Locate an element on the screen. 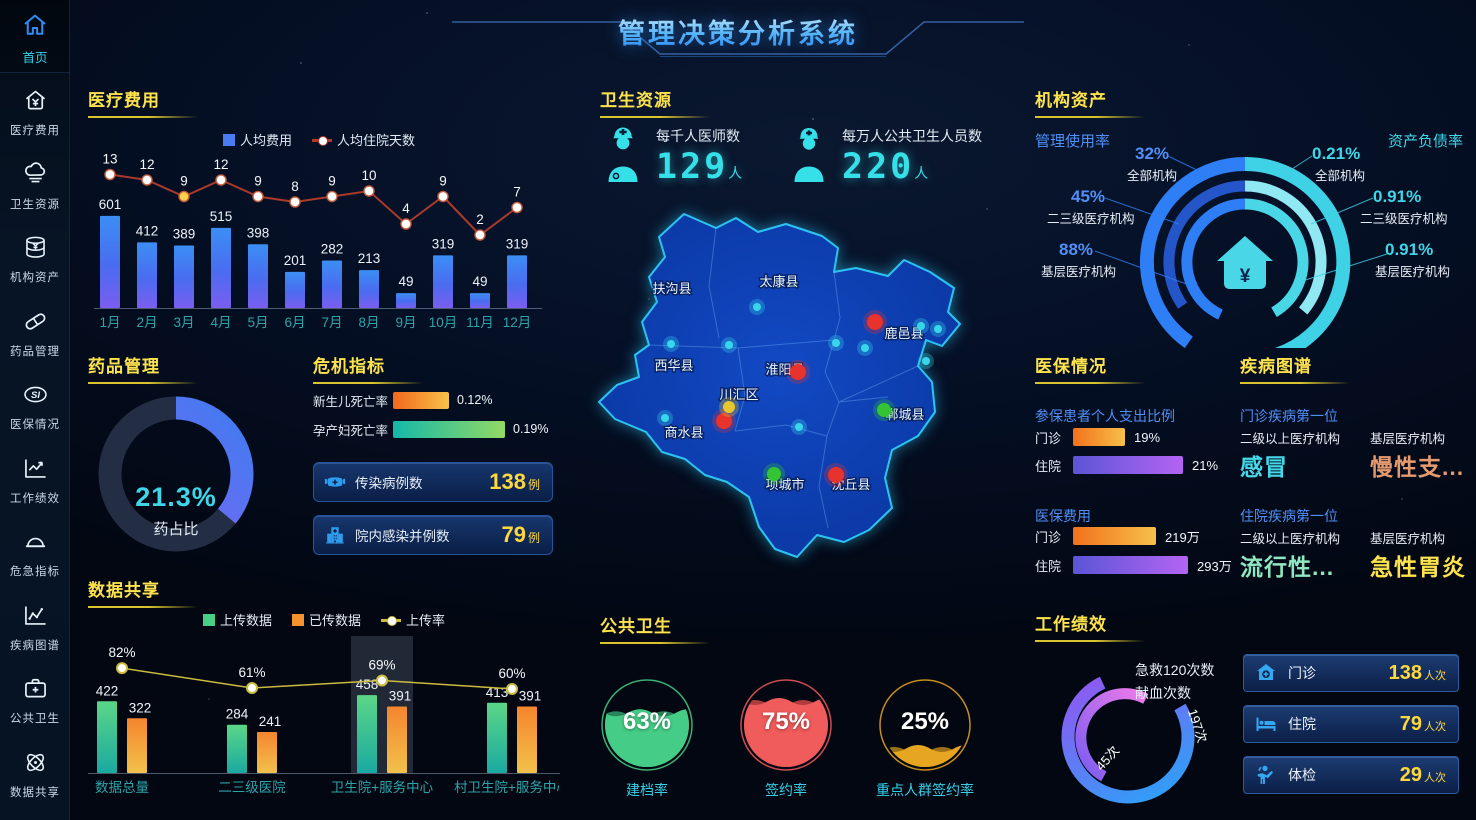 The width and height of the screenshot is (1476, 820). sidebar-item-9: 公共卫生 is located at coordinates (35, 700).